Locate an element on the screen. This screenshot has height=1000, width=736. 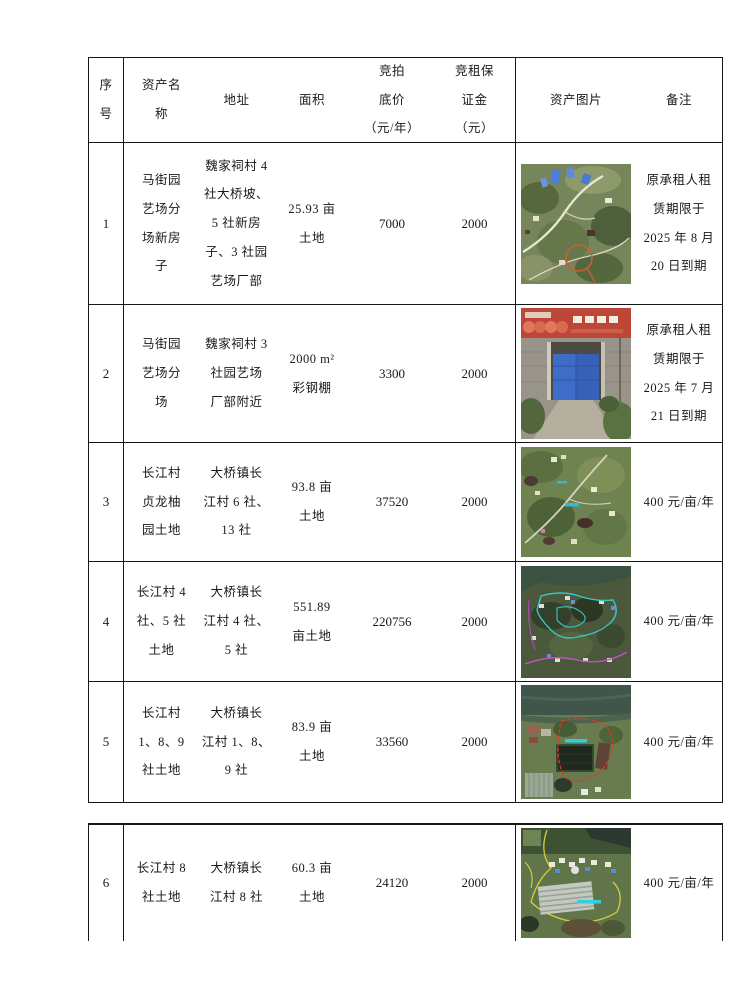
cell-asset-name: 长江村 4 社、5 社 土地 is located at coordinates (161, 621).